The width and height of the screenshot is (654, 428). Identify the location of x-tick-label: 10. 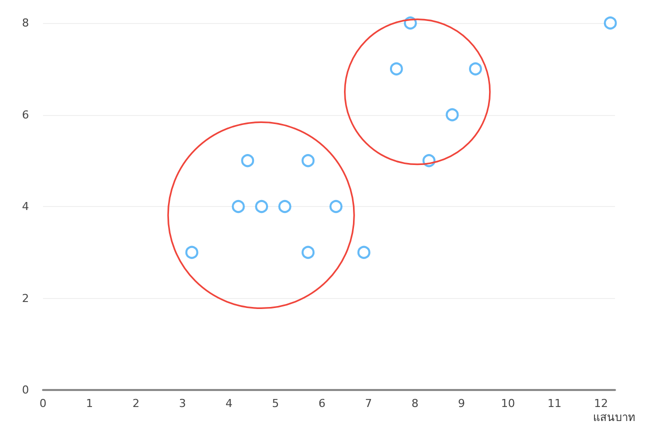
(508, 403).